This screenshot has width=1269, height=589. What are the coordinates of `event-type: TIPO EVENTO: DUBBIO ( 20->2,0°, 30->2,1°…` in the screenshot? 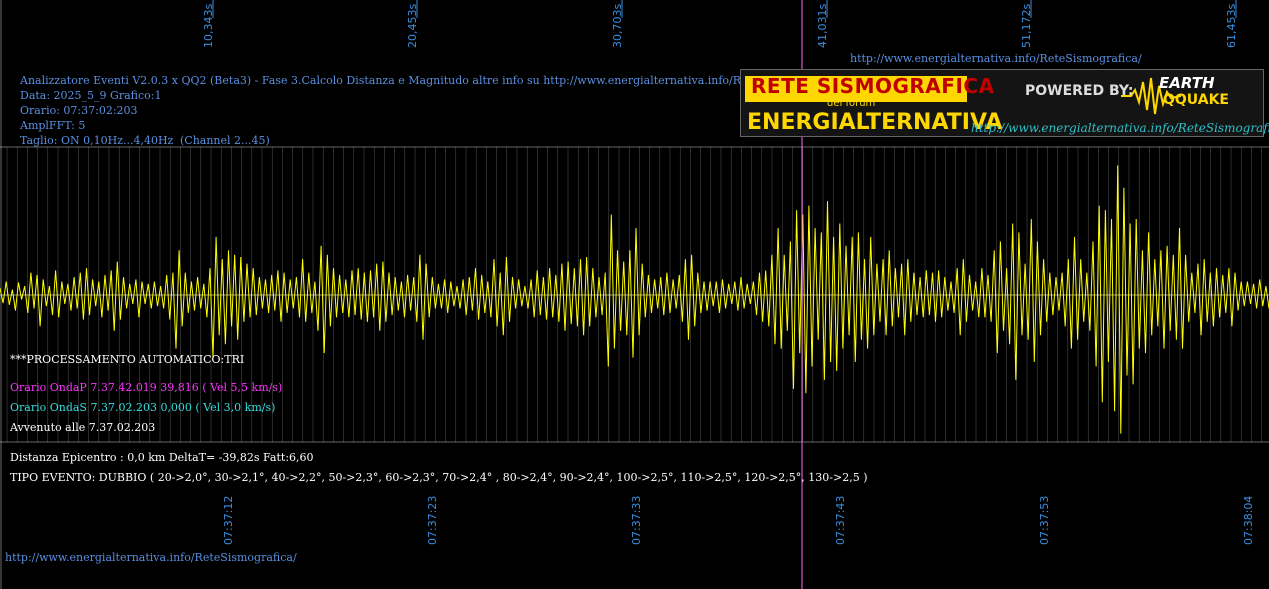 It's located at (439, 477).